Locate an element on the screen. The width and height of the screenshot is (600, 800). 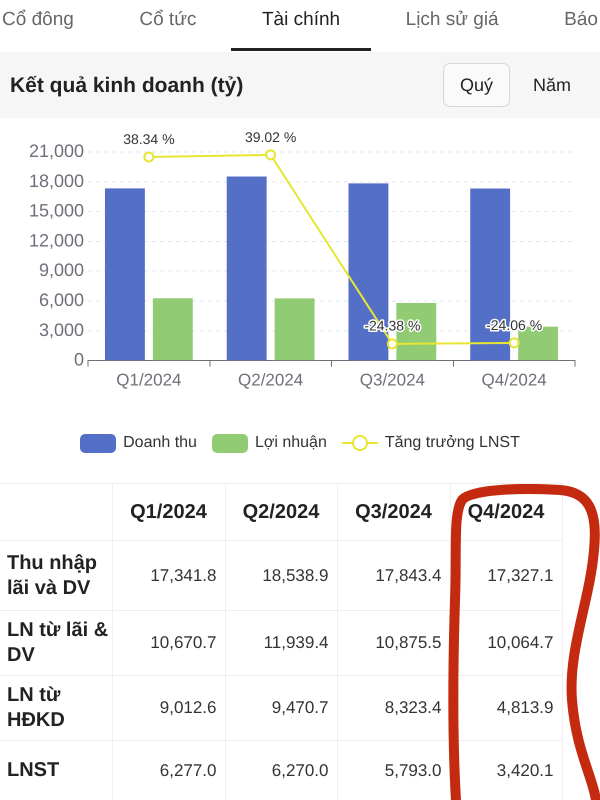
text: Lịch sử giá is located at coordinates (452, 20).